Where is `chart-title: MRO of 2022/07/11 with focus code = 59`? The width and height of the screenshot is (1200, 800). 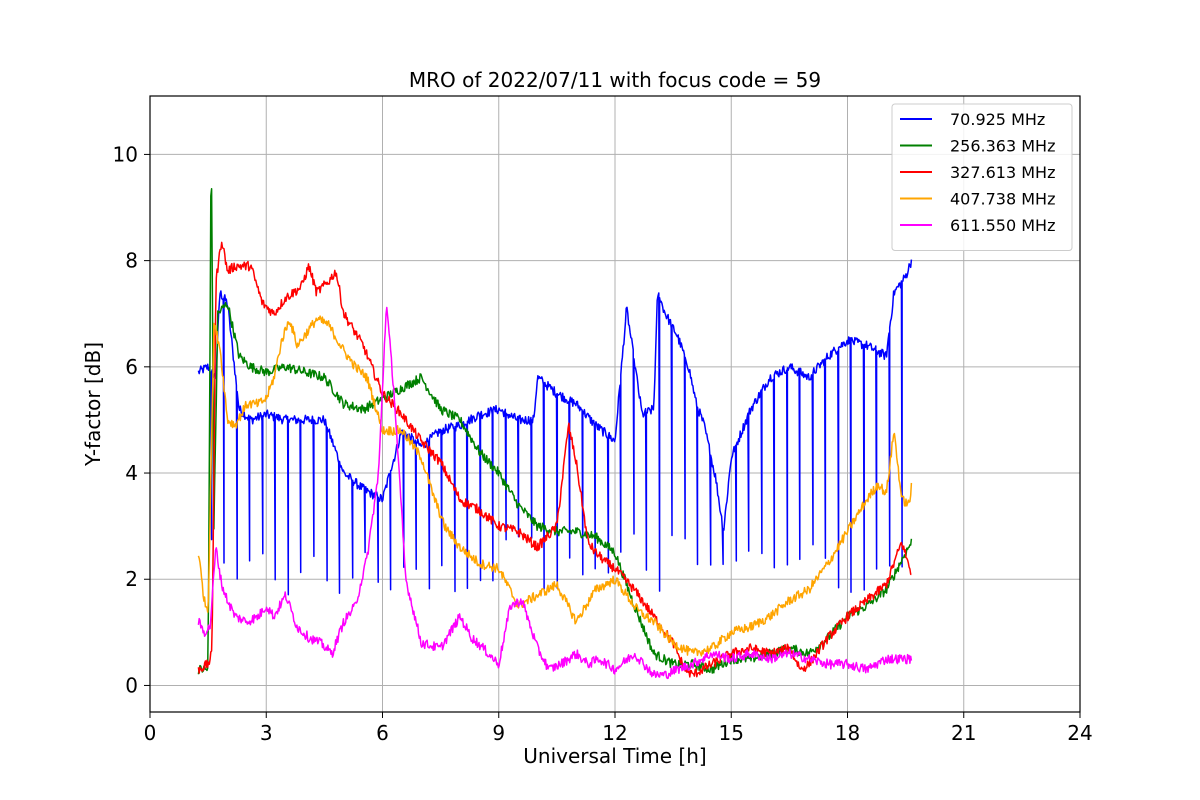
chart-title: MRO of 2022/07/11 with focus code = 59 is located at coordinates (615, 80).